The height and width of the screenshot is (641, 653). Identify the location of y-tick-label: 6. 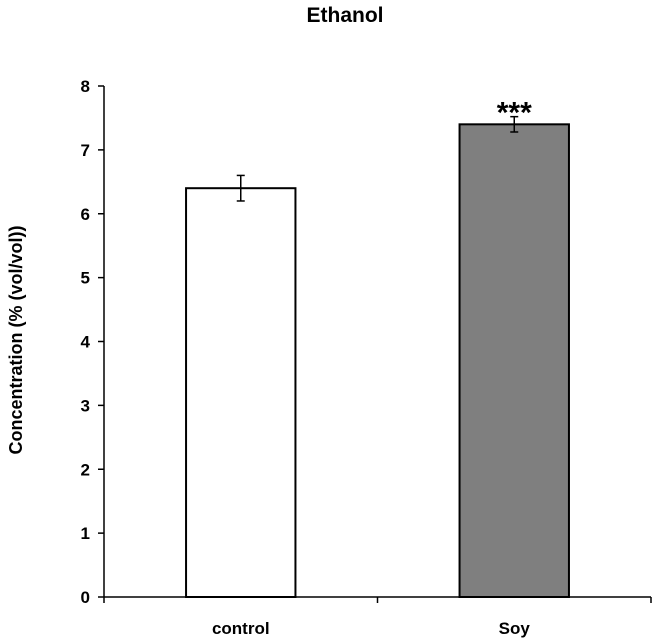
(85, 214).